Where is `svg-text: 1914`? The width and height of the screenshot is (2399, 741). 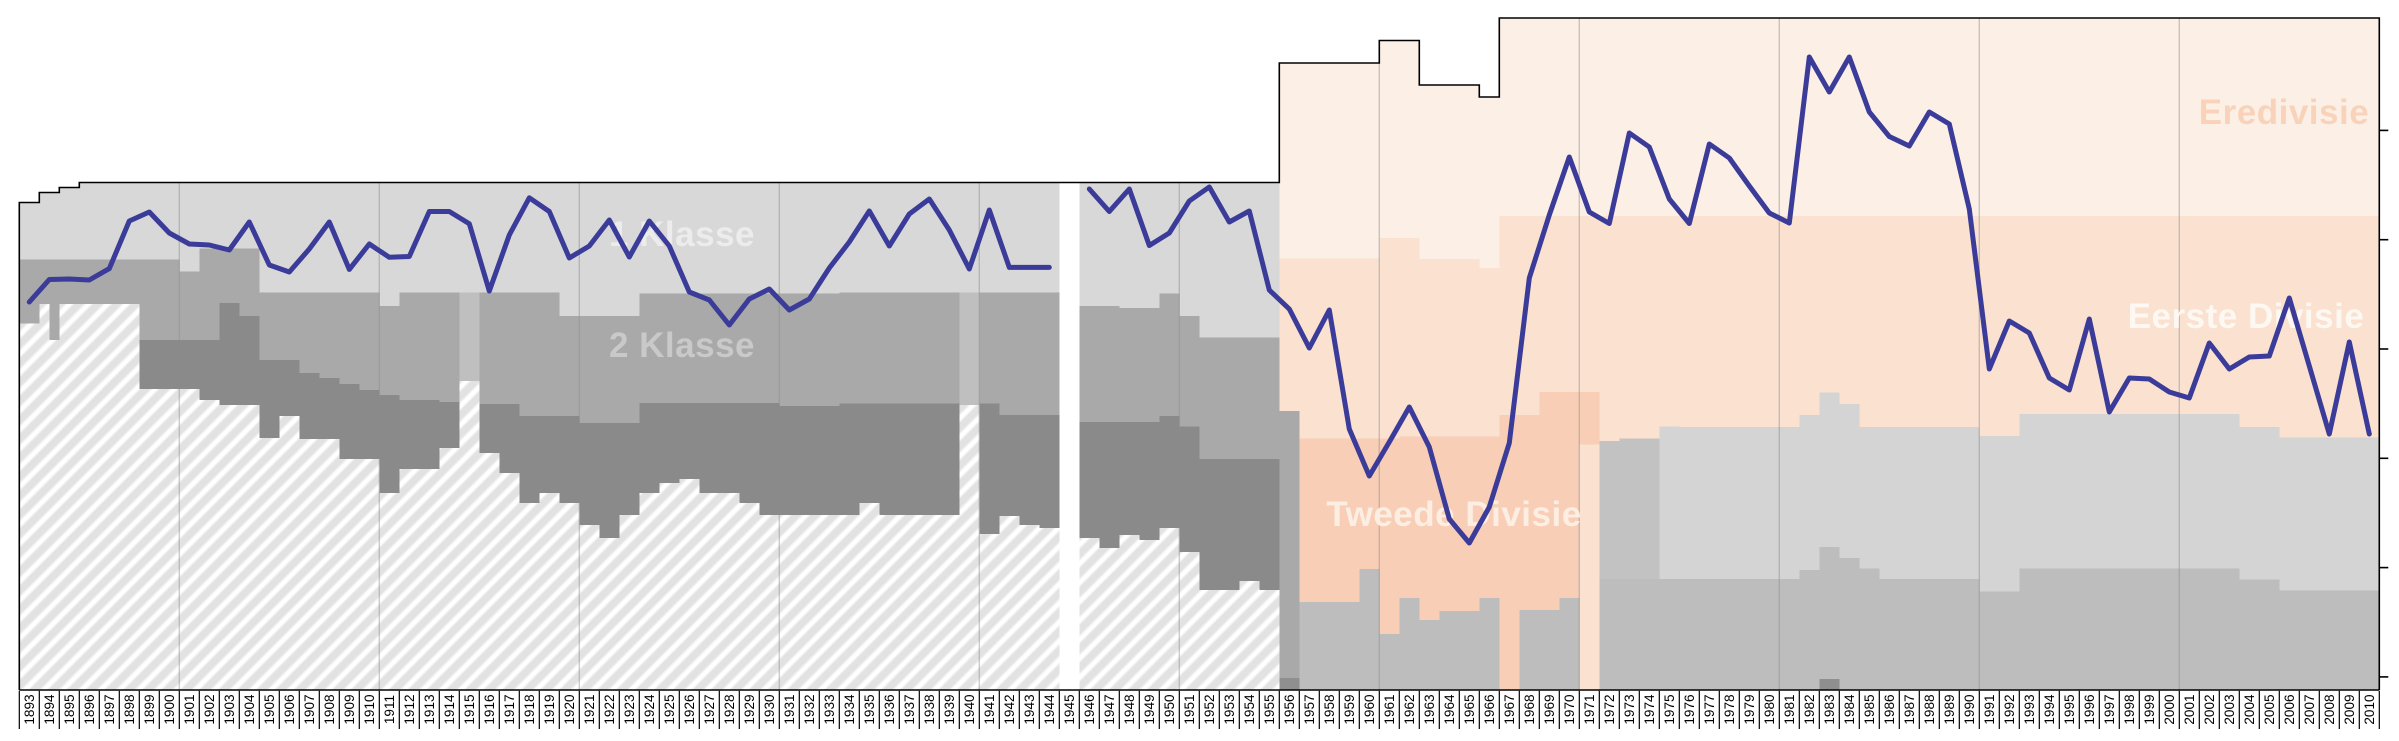
svg-text: 1914 is located at coordinates (449, 709).